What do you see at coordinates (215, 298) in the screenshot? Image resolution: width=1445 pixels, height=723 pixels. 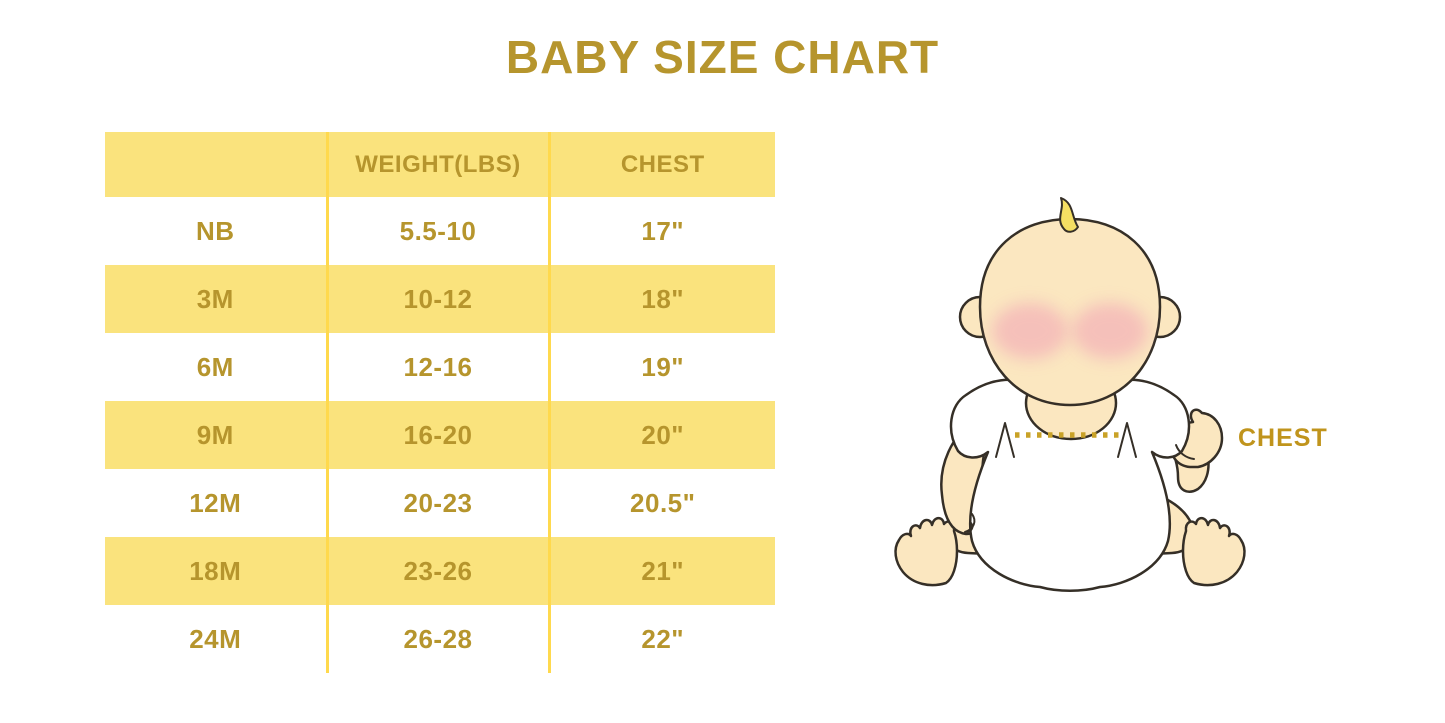 I see `size-cell: 3M` at bounding box center [215, 298].